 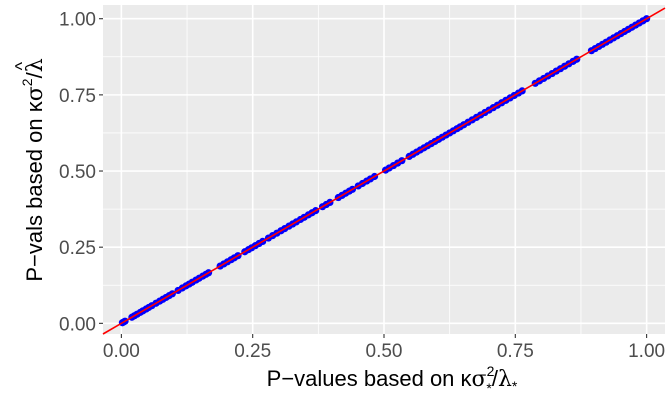 What do you see at coordinates (77, 20) in the screenshot?
I see `y-tick-label: 1.00` at bounding box center [77, 20].